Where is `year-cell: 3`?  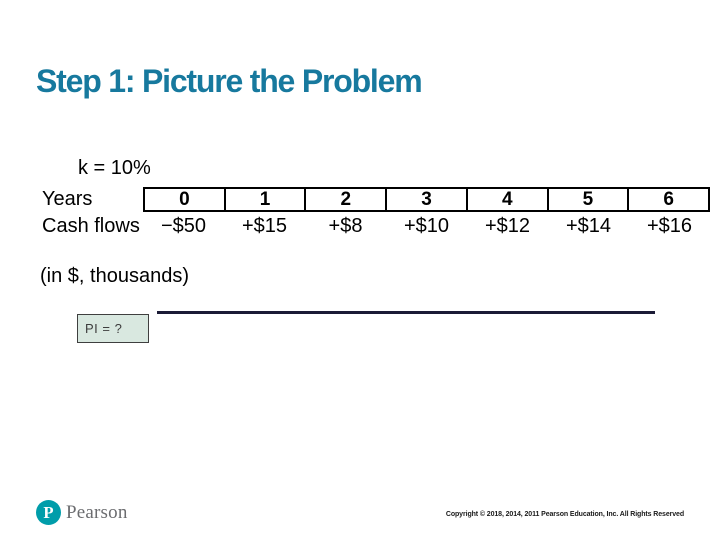
year-cell: 3 is located at coordinates (427, 199).